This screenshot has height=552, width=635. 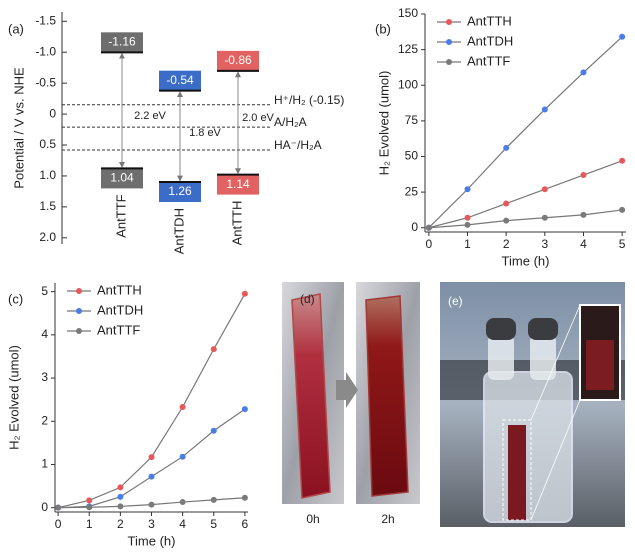 I want to click on gap-label: 1.8 eV, so click(x=205, y=133).